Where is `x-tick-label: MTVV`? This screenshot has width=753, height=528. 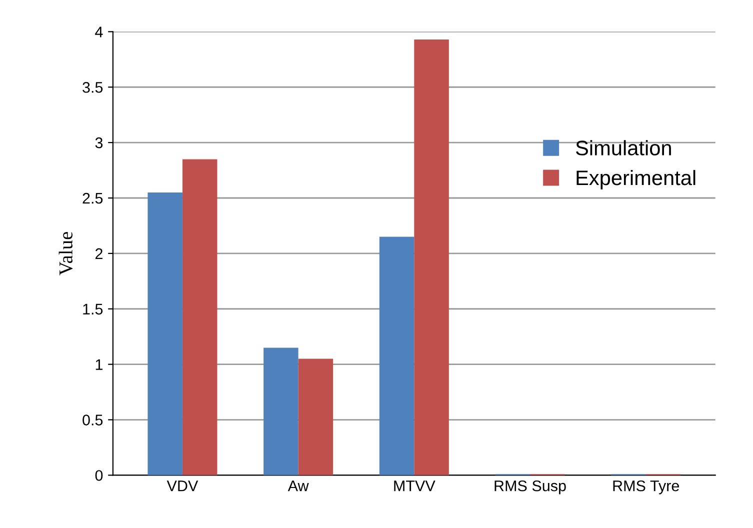
x-tick-label: MTVV is located at coordinates (415, 486).